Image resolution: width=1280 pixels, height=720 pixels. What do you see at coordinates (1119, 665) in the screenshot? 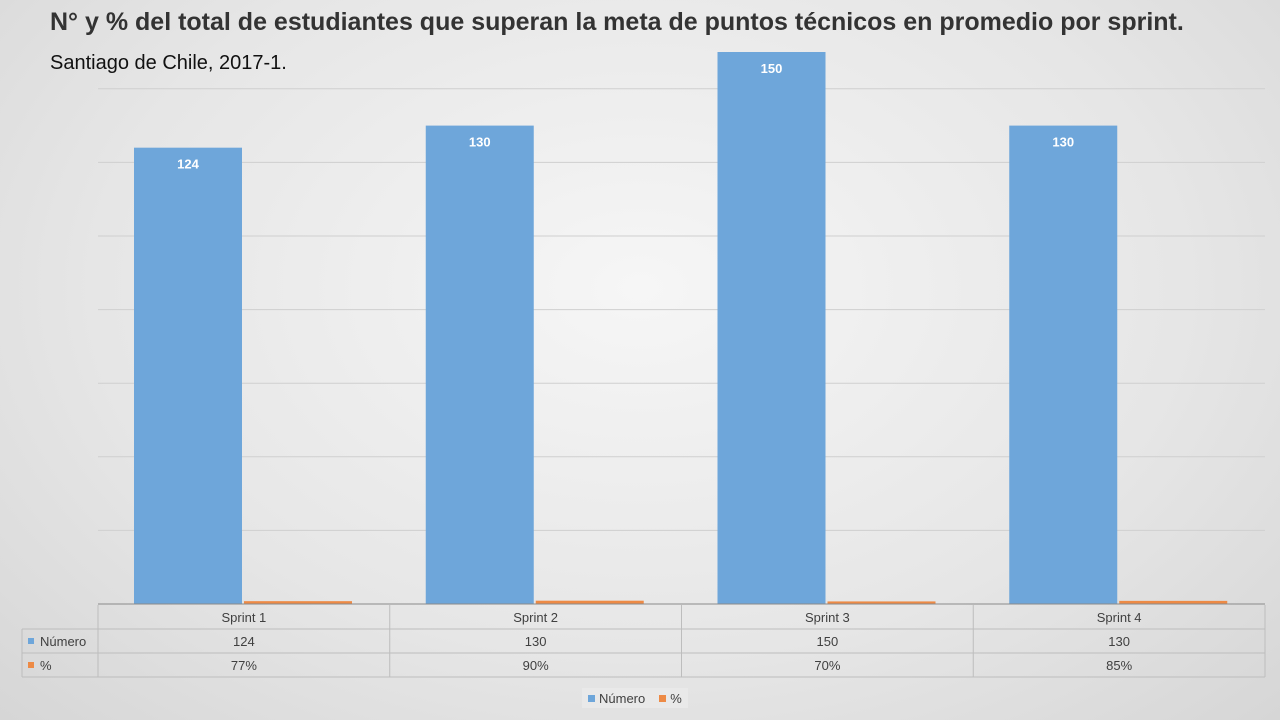
I see `table-cell-pct: 85%` at bounding box center [1119, 665].